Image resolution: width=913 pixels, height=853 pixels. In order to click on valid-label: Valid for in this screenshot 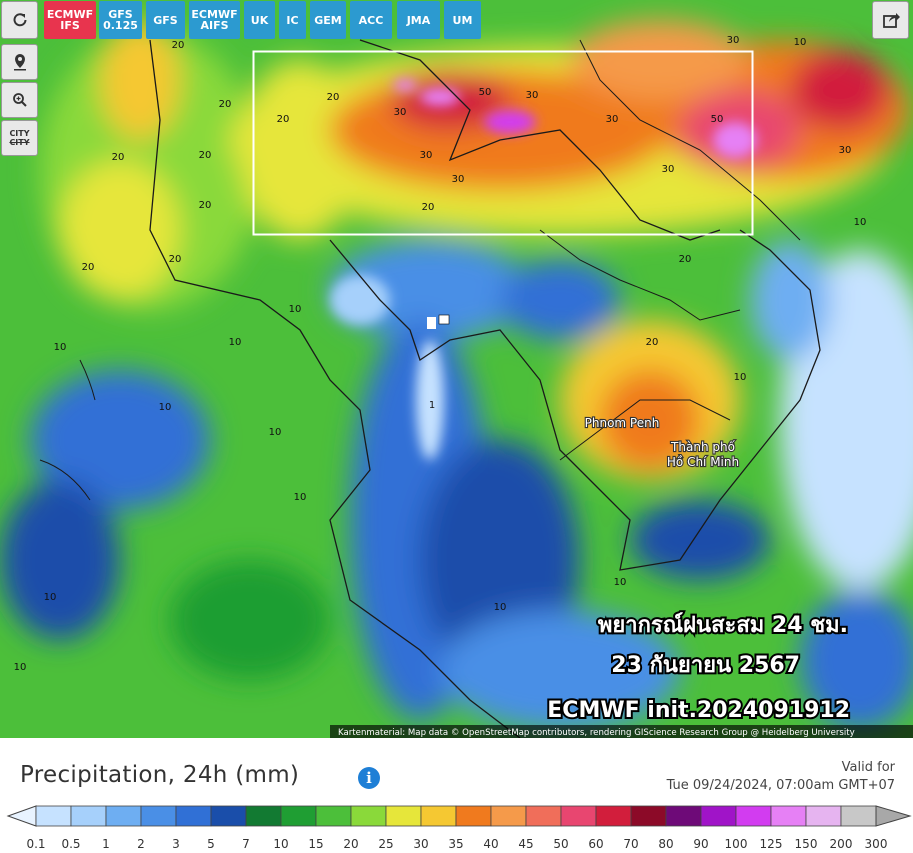, I will do `click(868, 767)`.